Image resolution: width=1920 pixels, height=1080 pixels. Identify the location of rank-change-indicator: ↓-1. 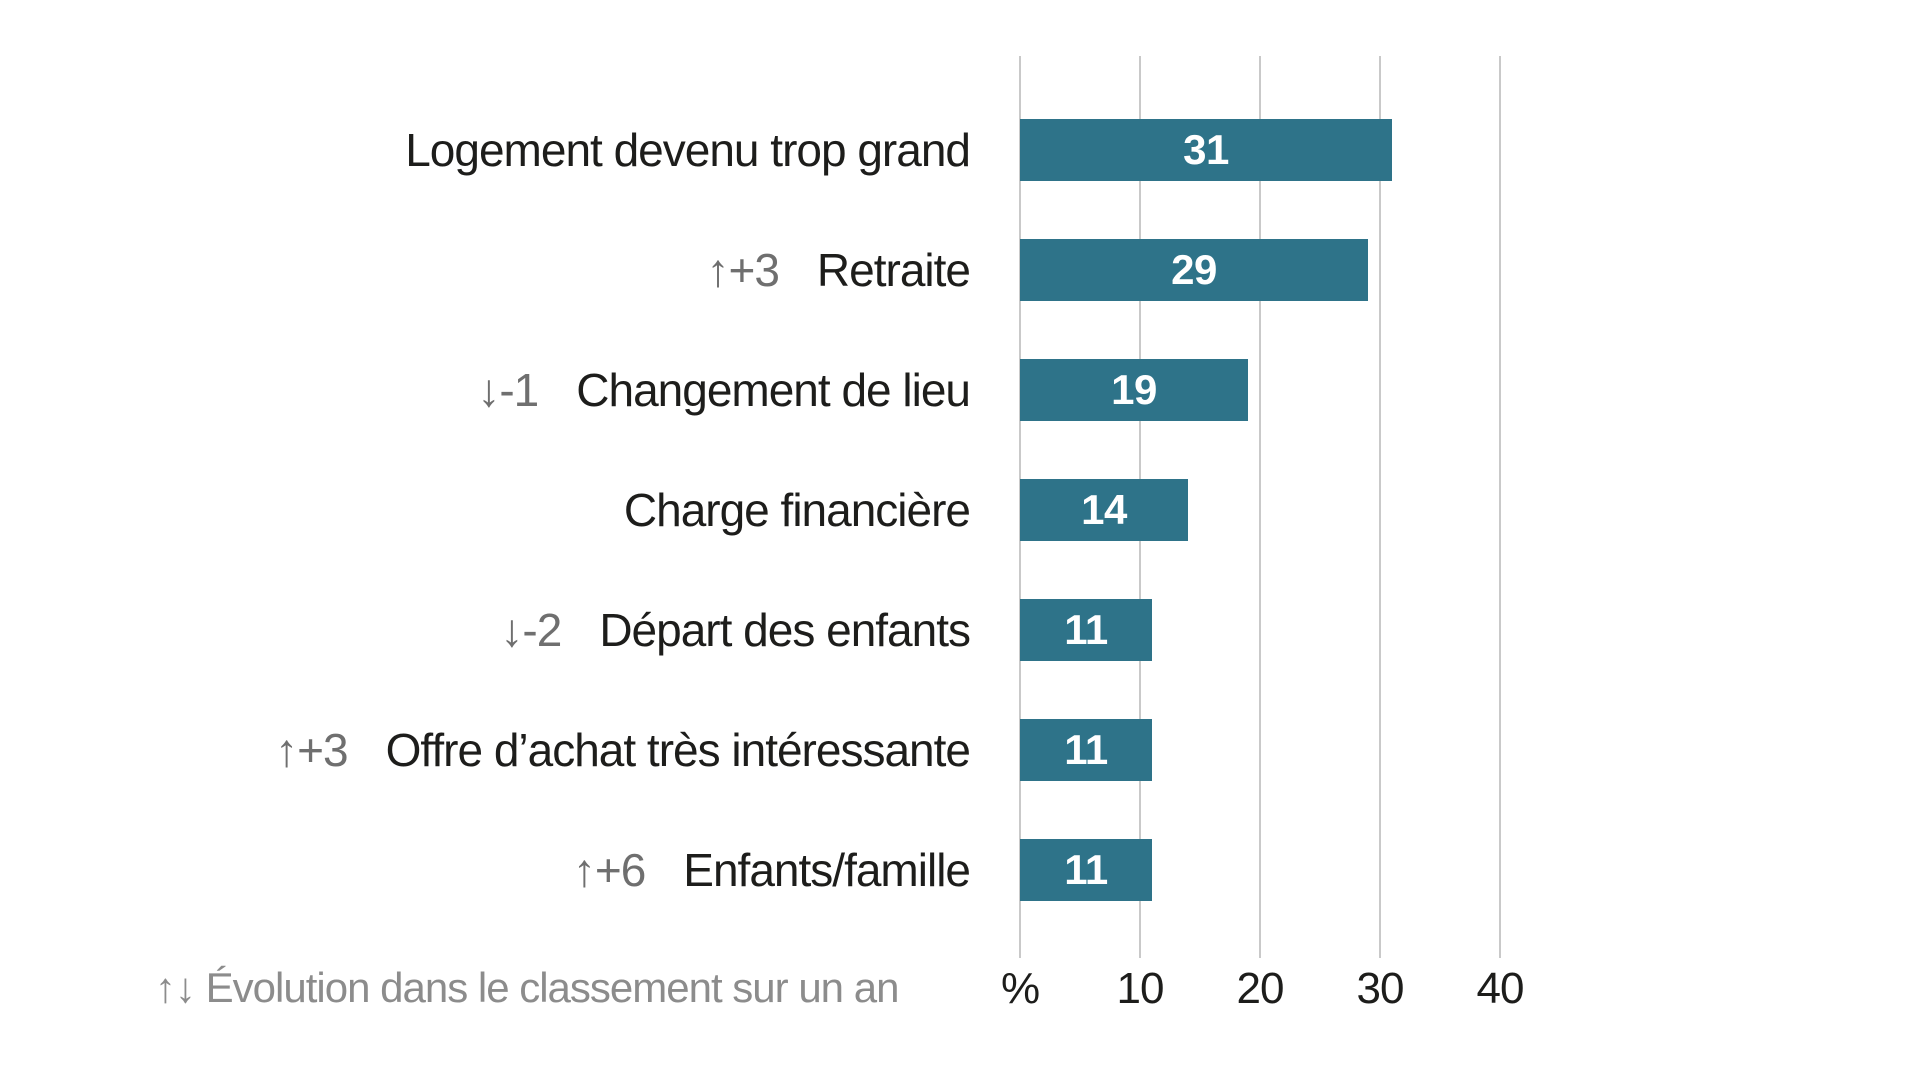
(508, 390).